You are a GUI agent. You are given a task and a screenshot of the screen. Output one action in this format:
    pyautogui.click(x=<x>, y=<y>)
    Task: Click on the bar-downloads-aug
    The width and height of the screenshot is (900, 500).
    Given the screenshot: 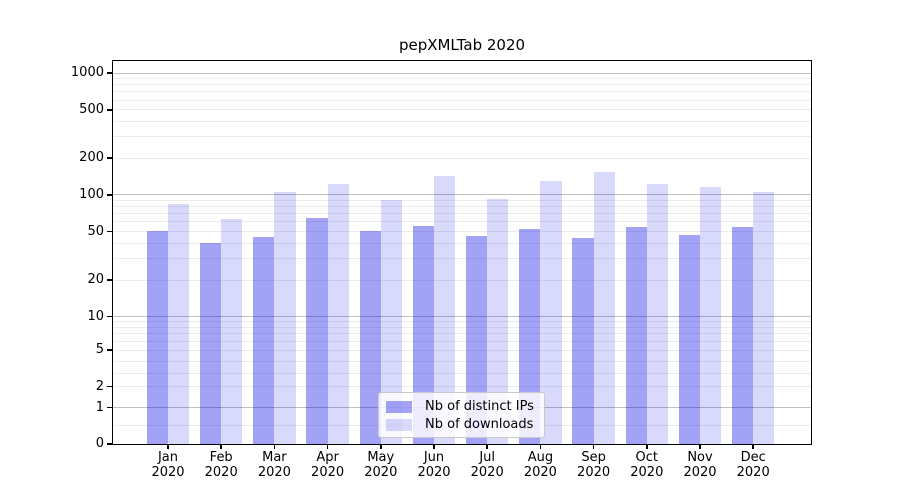 What is the action you would take?
    pyautogui.click(x=551, y=312)
    